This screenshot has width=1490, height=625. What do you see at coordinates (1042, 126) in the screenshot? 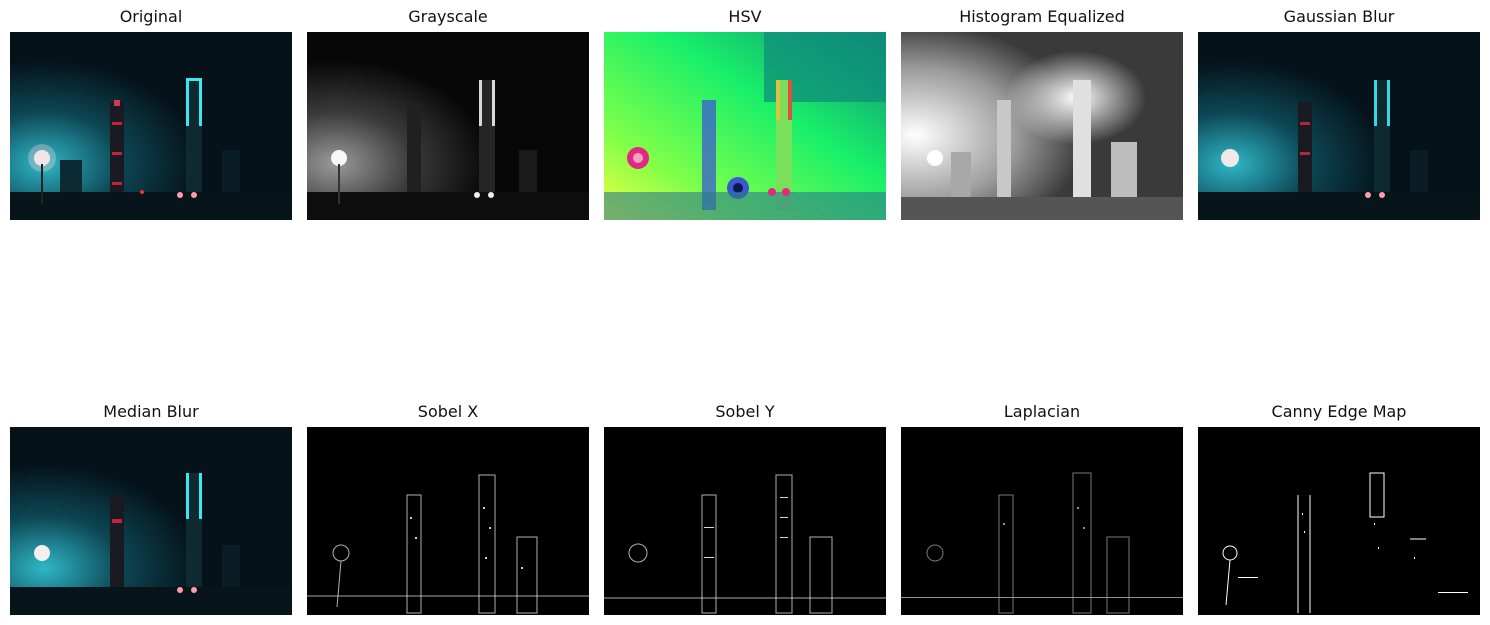
I see `histogram-equalized-image` at bounding box center [1042, 126].